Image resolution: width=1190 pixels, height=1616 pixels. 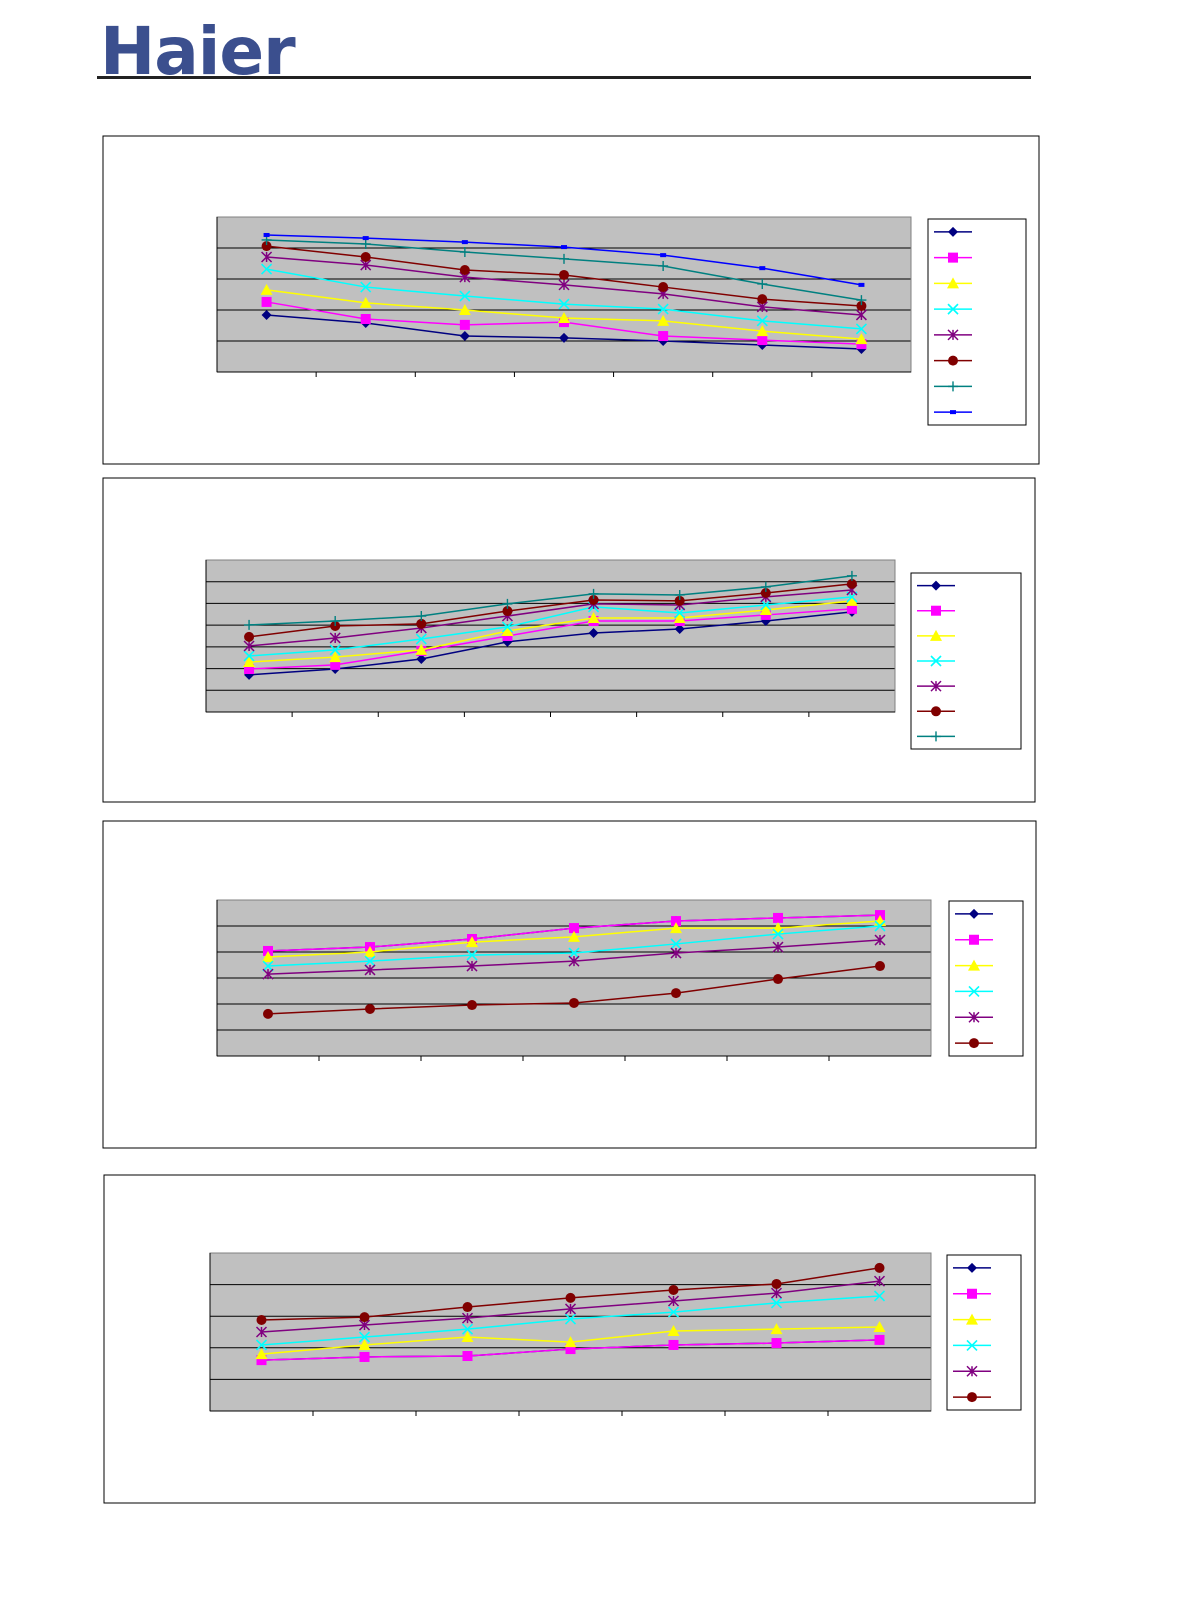 I want to click on plot-area, so click(x=550, y=636).